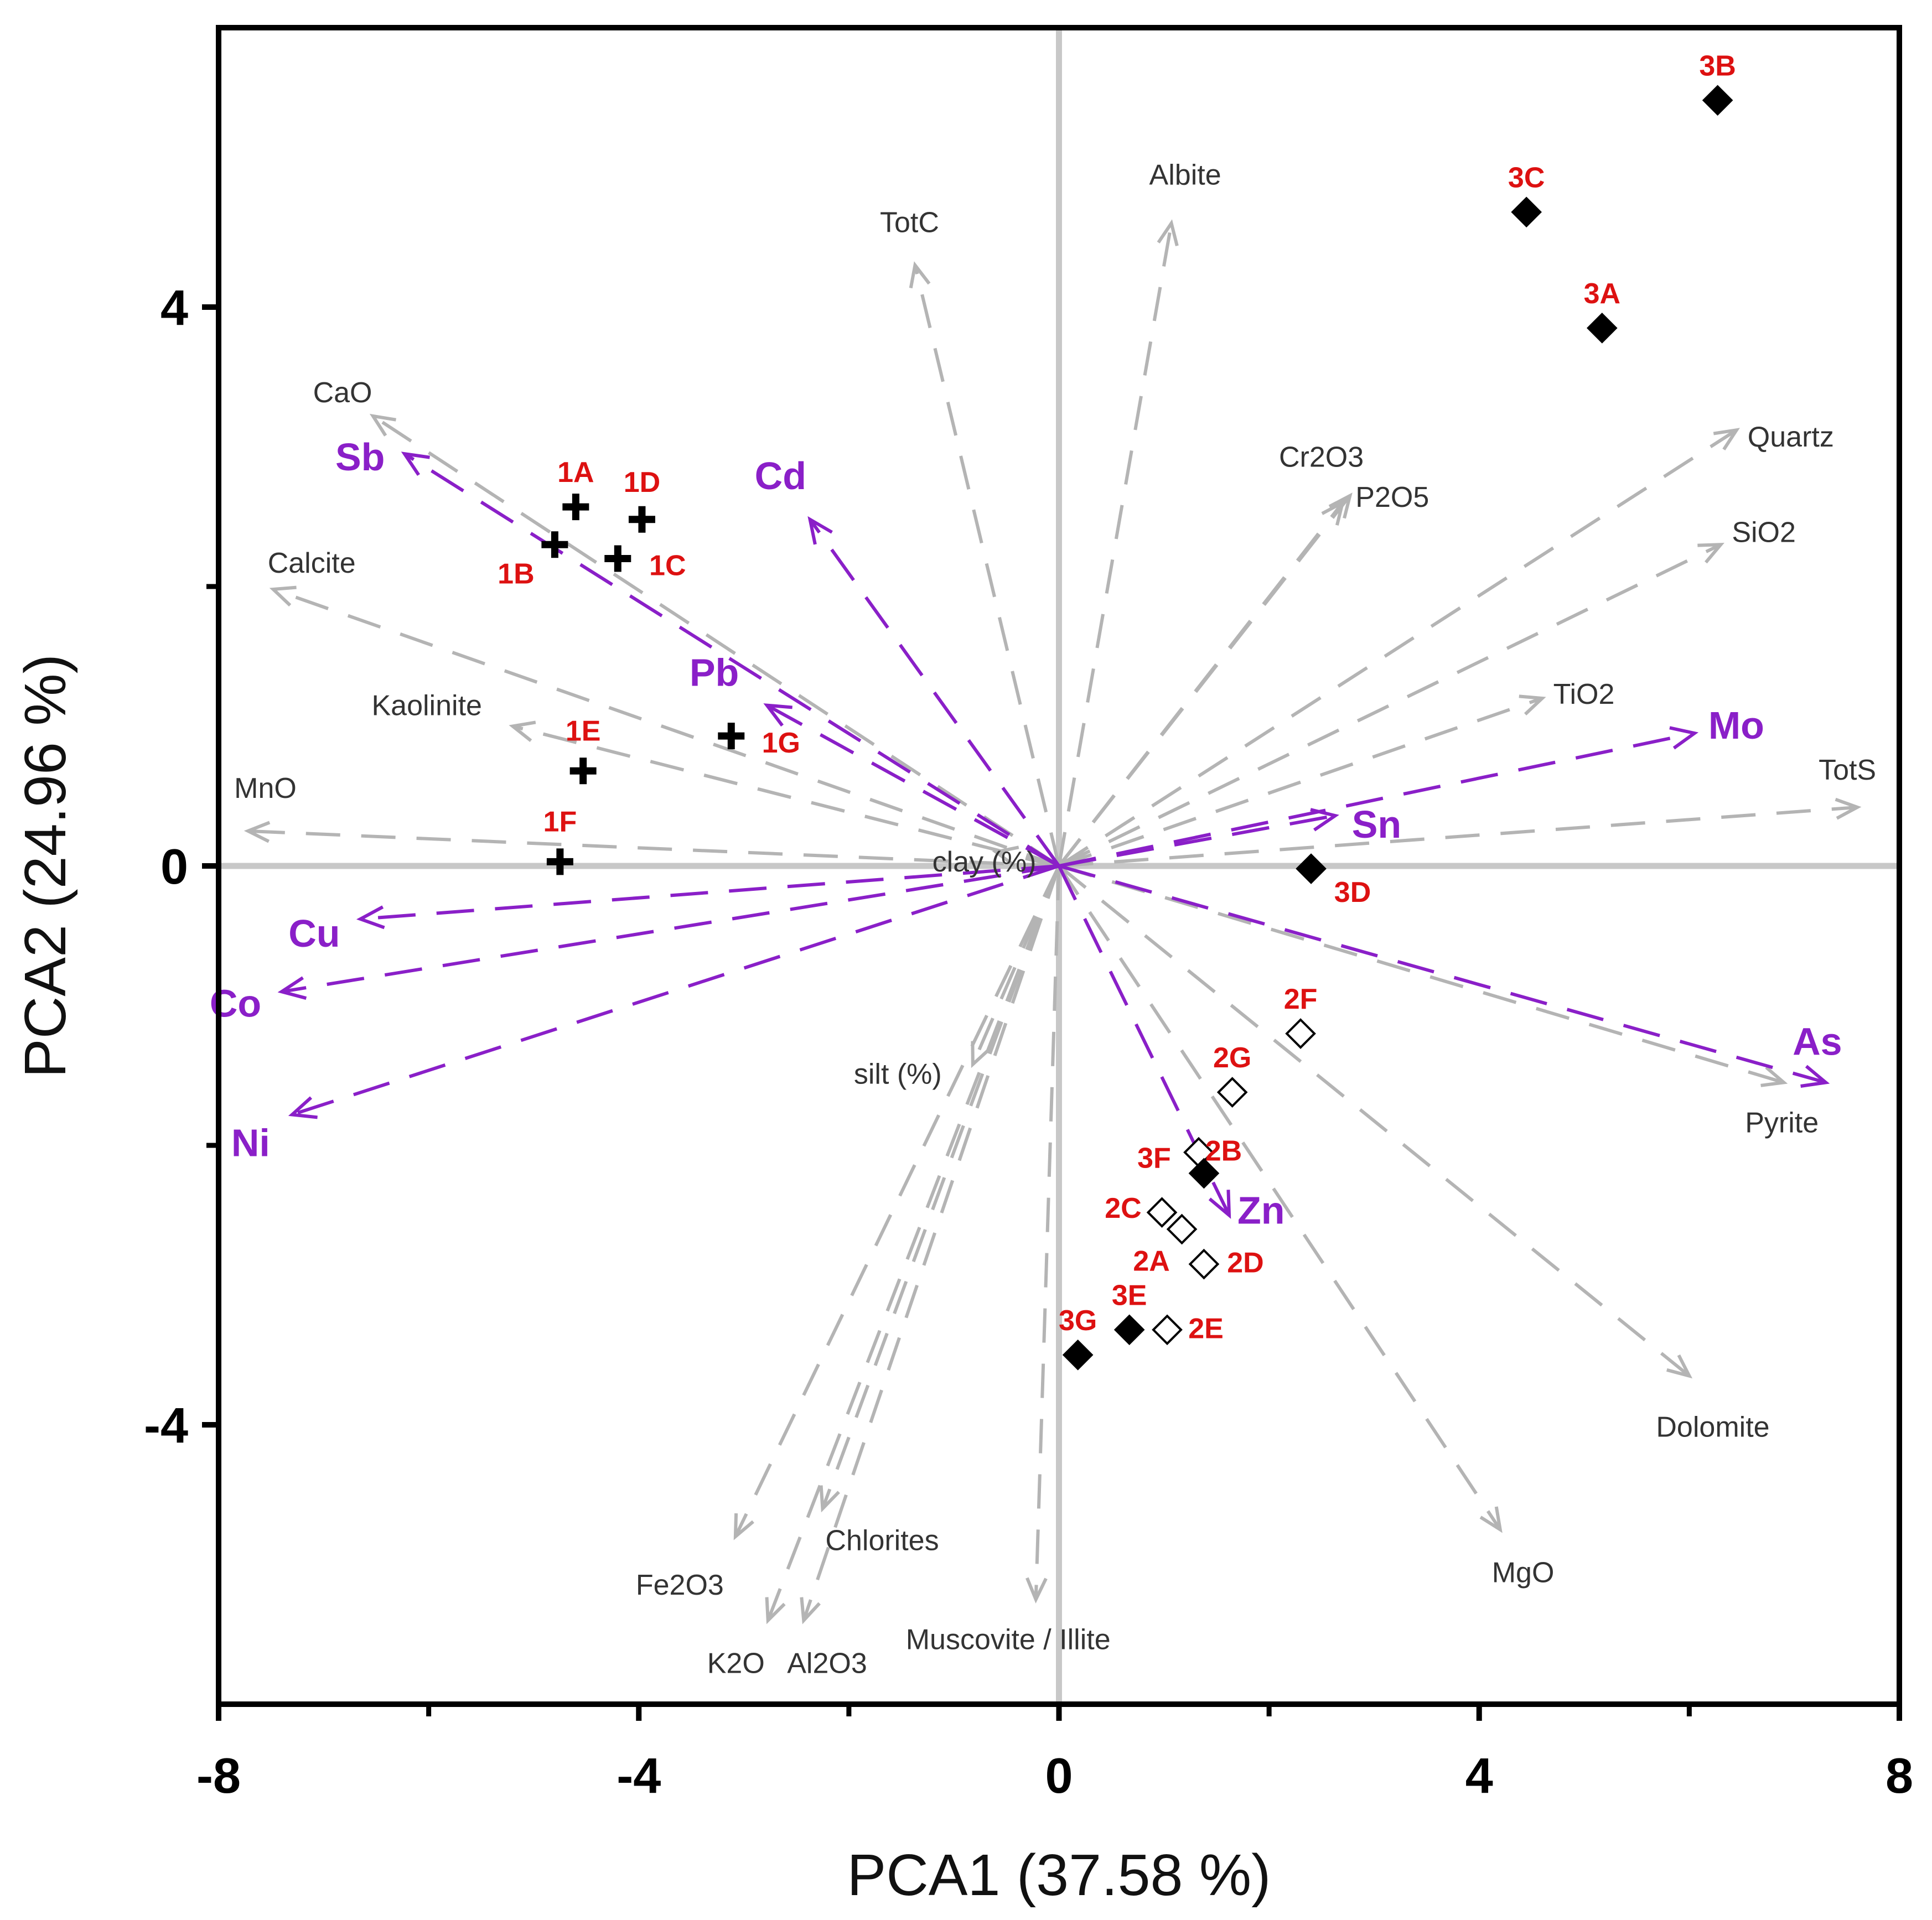 This screenshot has height=1920, width=1932. What do you see at coordinates (1523, 1573) in the screenshot?
I see `variable-label-mgo: MgO` at bounding box center [1523, 1573].